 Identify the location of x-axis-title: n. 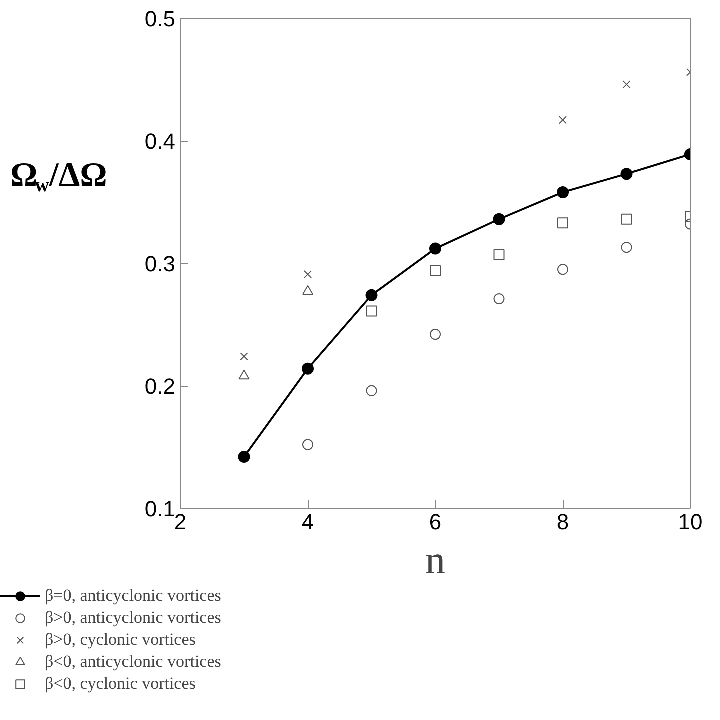
(436, 560).